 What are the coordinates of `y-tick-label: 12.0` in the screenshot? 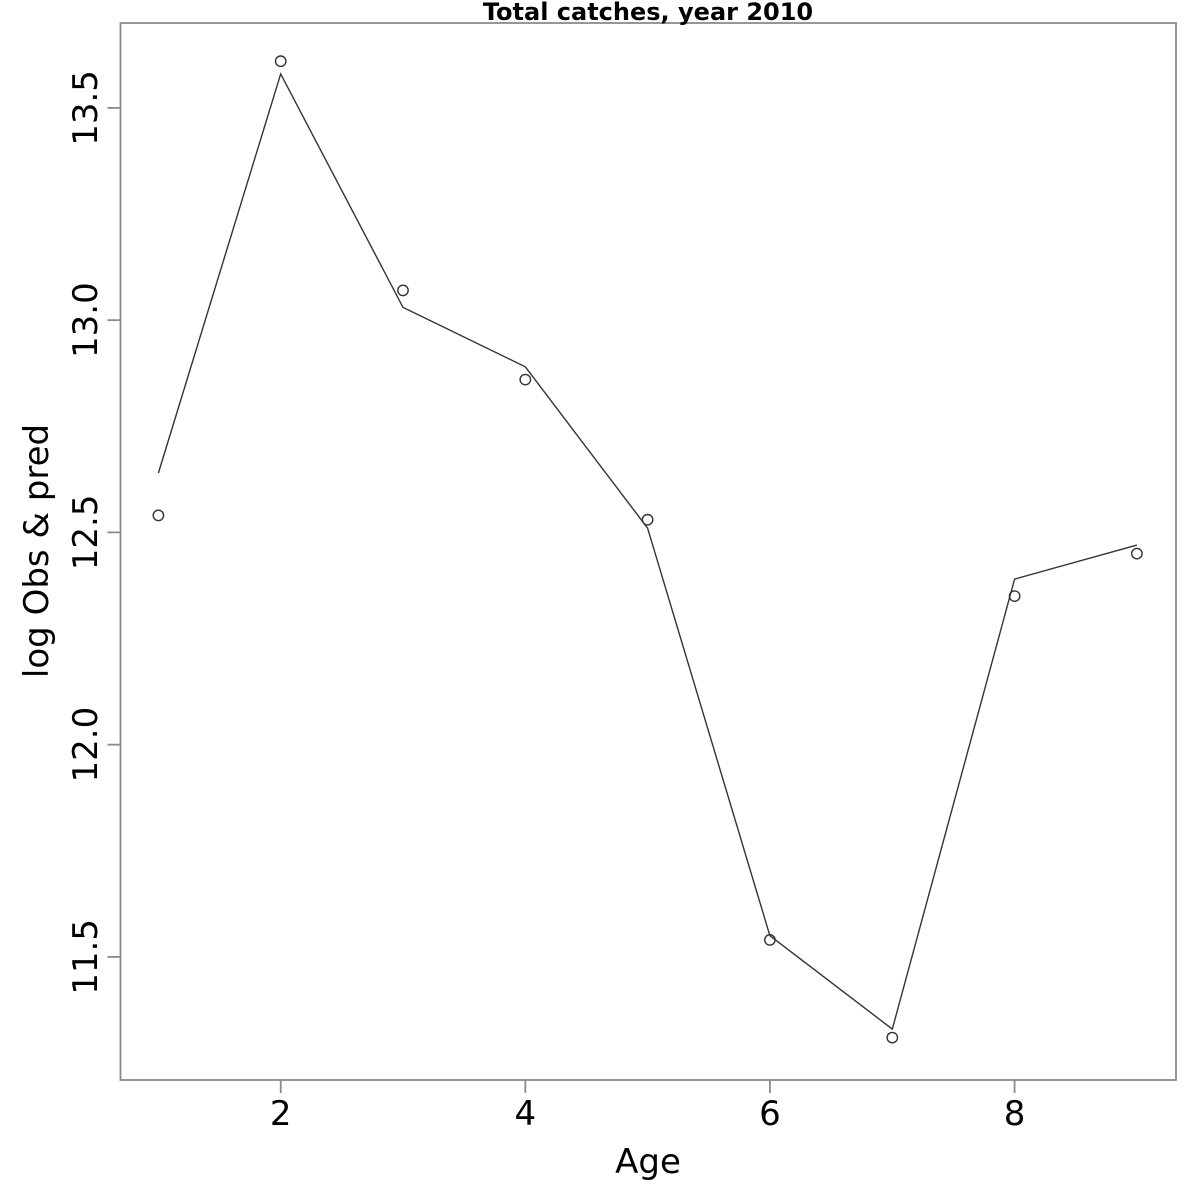 It's located at (86, 745).